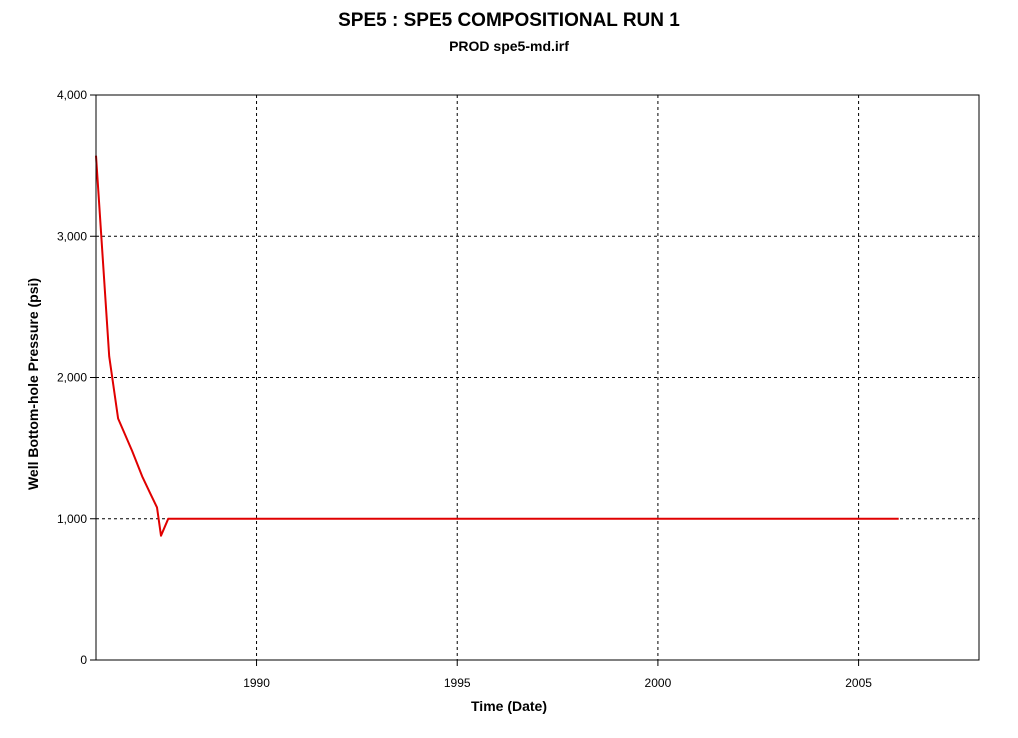  I want to click on y-tick-label: 2,000, so click(72, 378).